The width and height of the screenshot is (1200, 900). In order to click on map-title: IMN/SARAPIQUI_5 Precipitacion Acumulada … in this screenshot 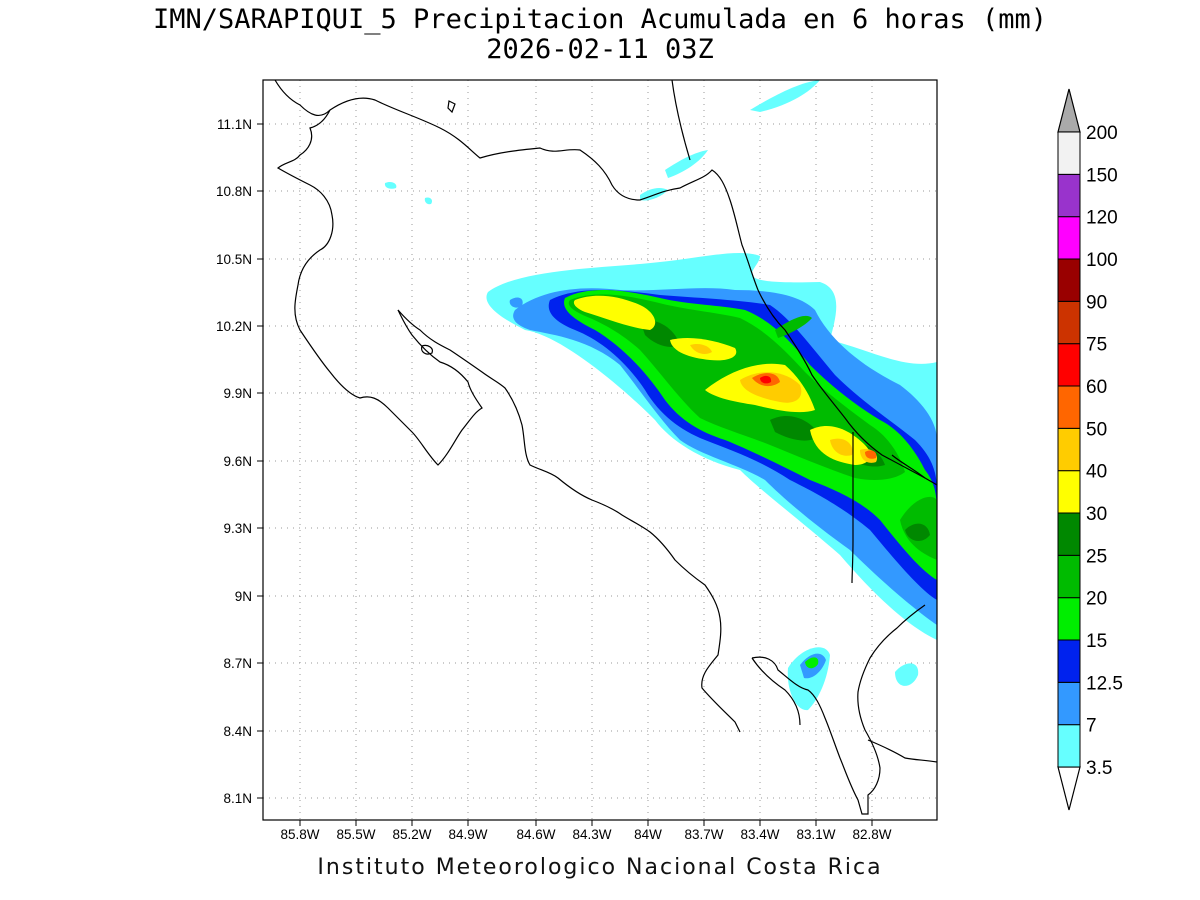, I will do `click(600, 19)`.